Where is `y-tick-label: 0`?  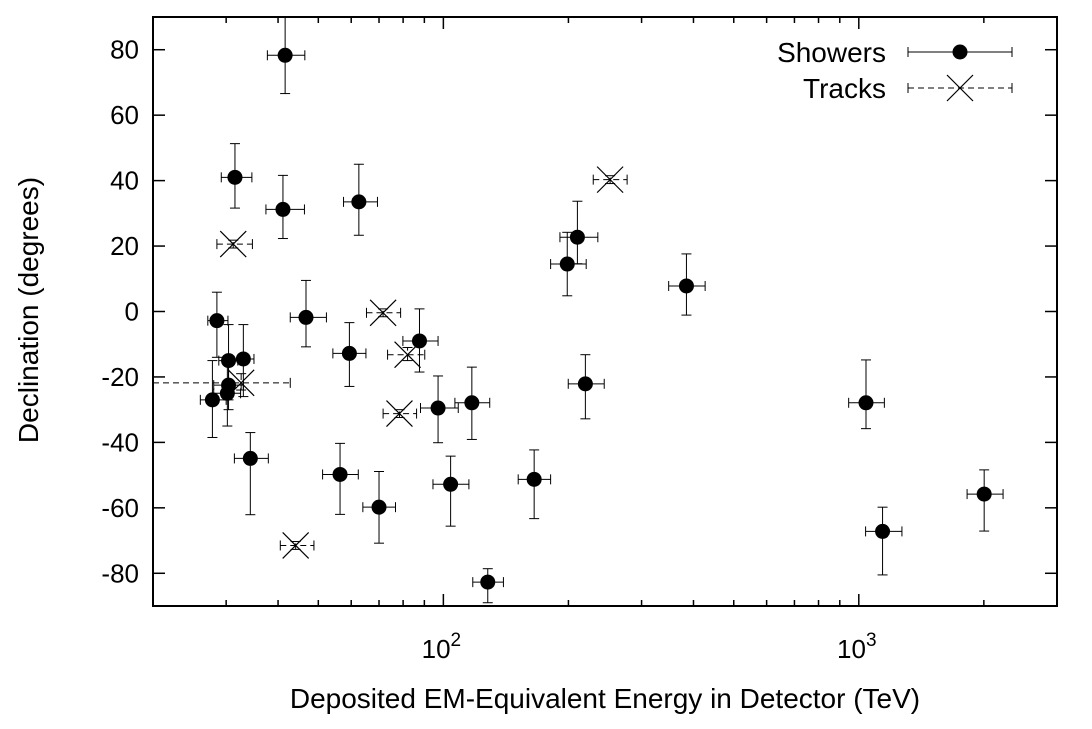 y-tick-label: 0 is located at coordinates (132, 312).